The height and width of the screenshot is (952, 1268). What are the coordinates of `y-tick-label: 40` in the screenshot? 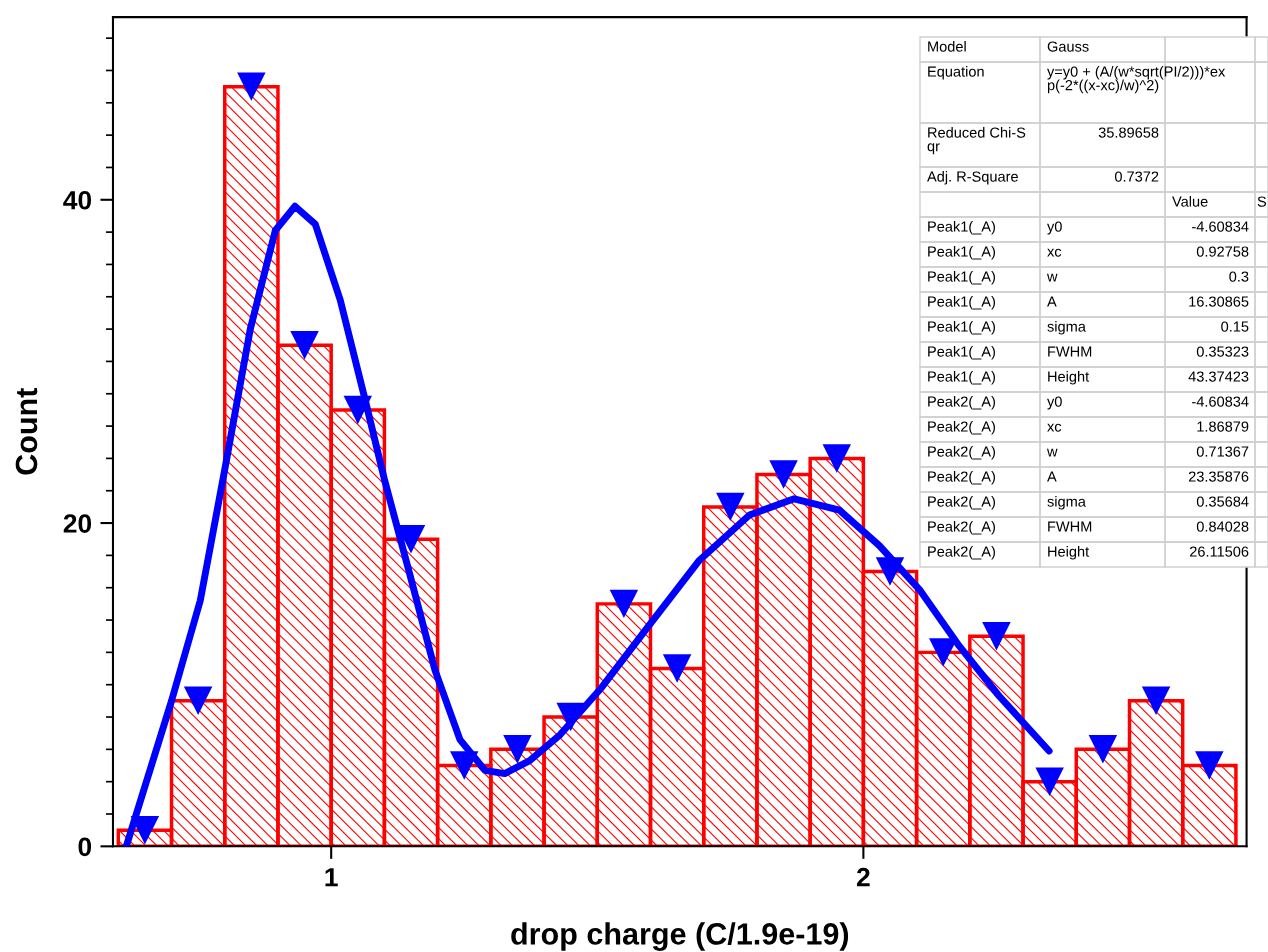 It's located at (77, 200).